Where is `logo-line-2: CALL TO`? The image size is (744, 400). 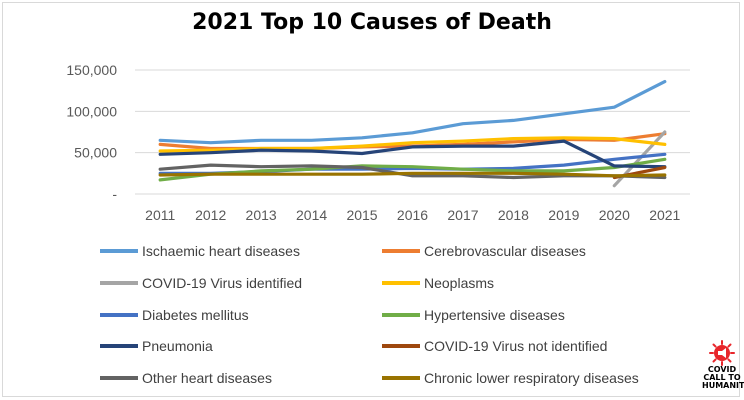 logo-line-2: CALL TO is located at coordinates (722, 377).